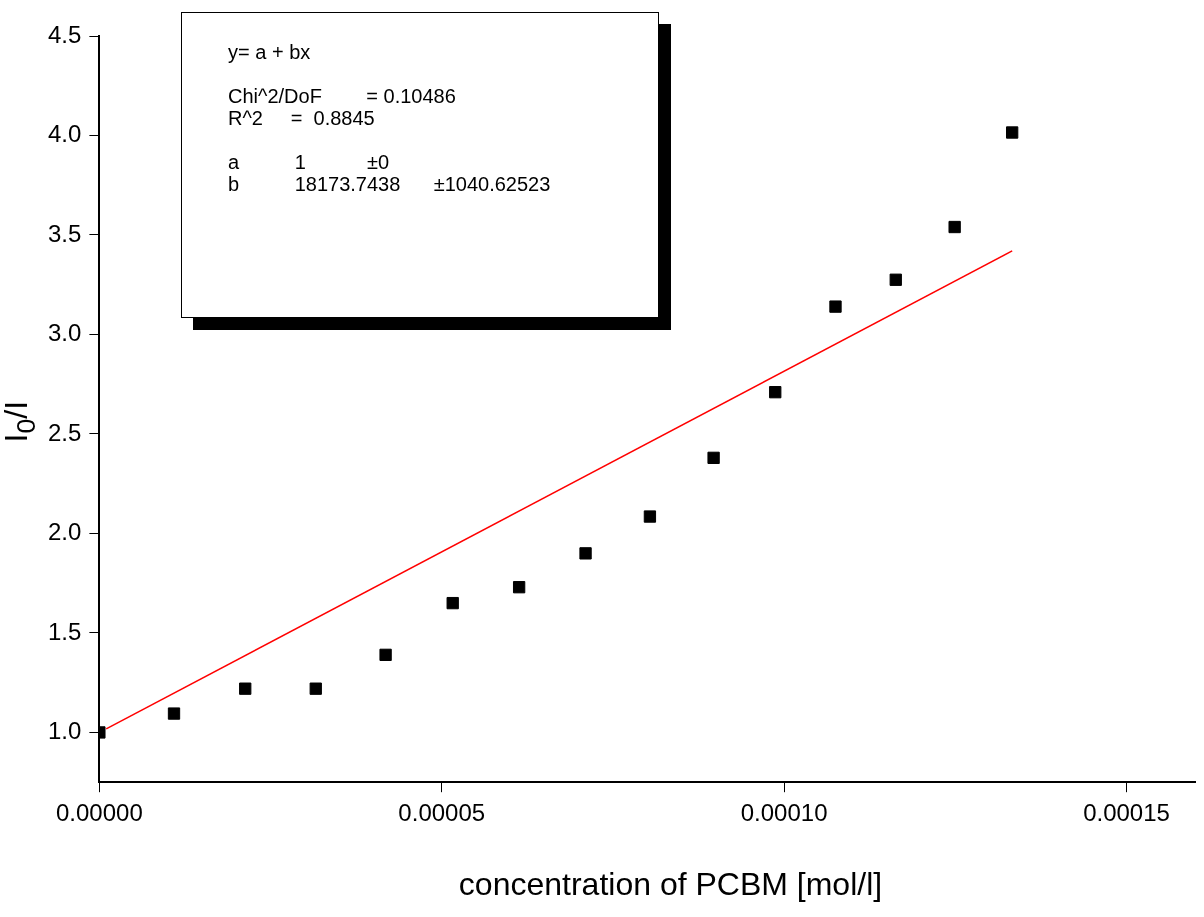  Describe the element at coordinates (442, 813) in the screenshot. I see `x-tick-label: 0.00005` at that location.